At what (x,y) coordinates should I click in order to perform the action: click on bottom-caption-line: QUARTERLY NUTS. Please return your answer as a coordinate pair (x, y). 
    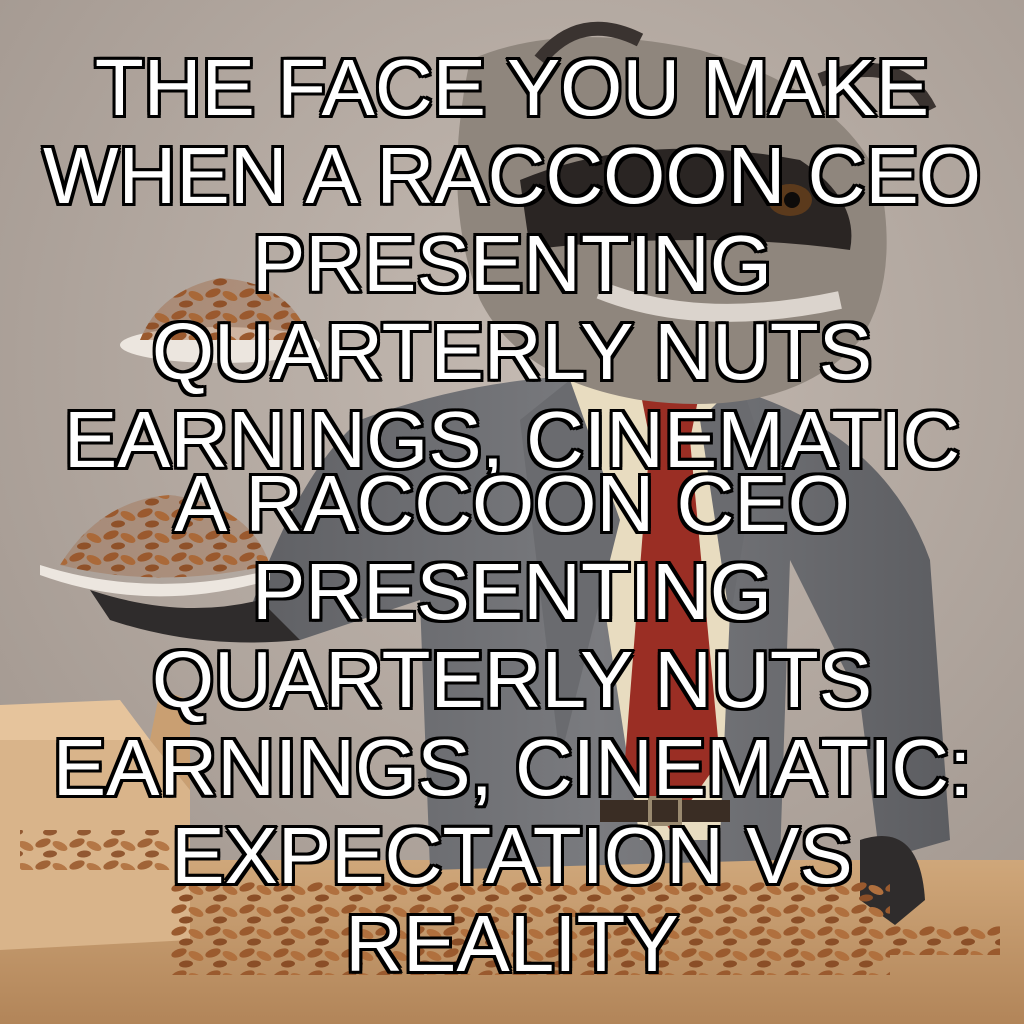
    Looking at the image, I should click on (512, 680).